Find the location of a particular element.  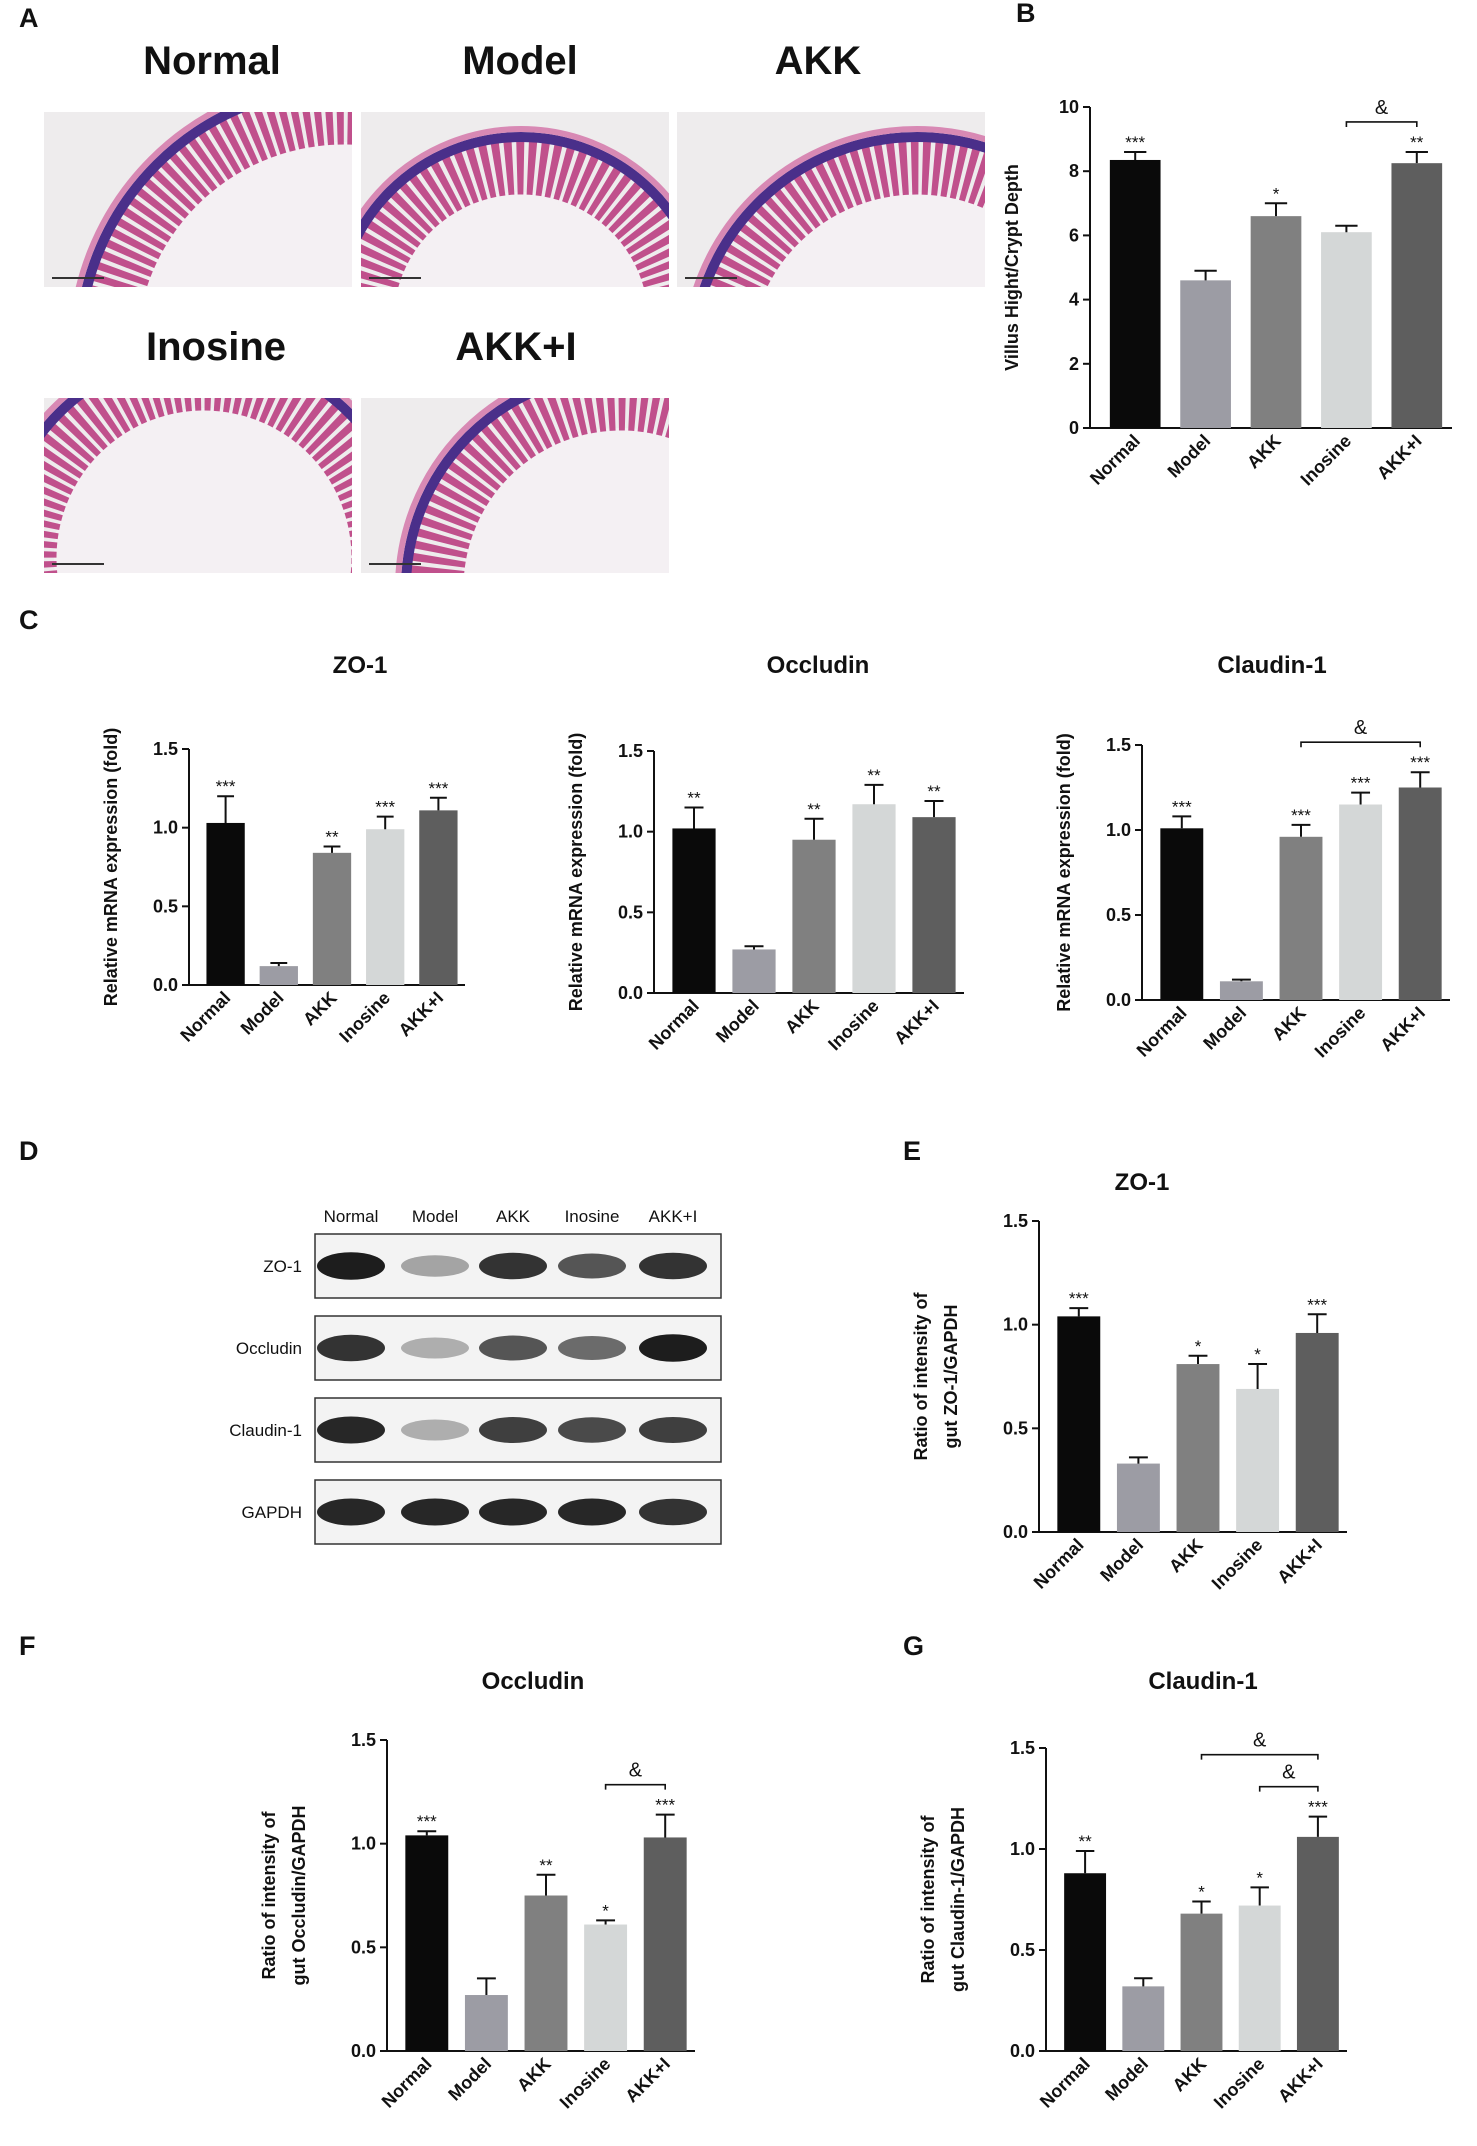

y-tick-label: 2 is located at coordinates (1074, 364).